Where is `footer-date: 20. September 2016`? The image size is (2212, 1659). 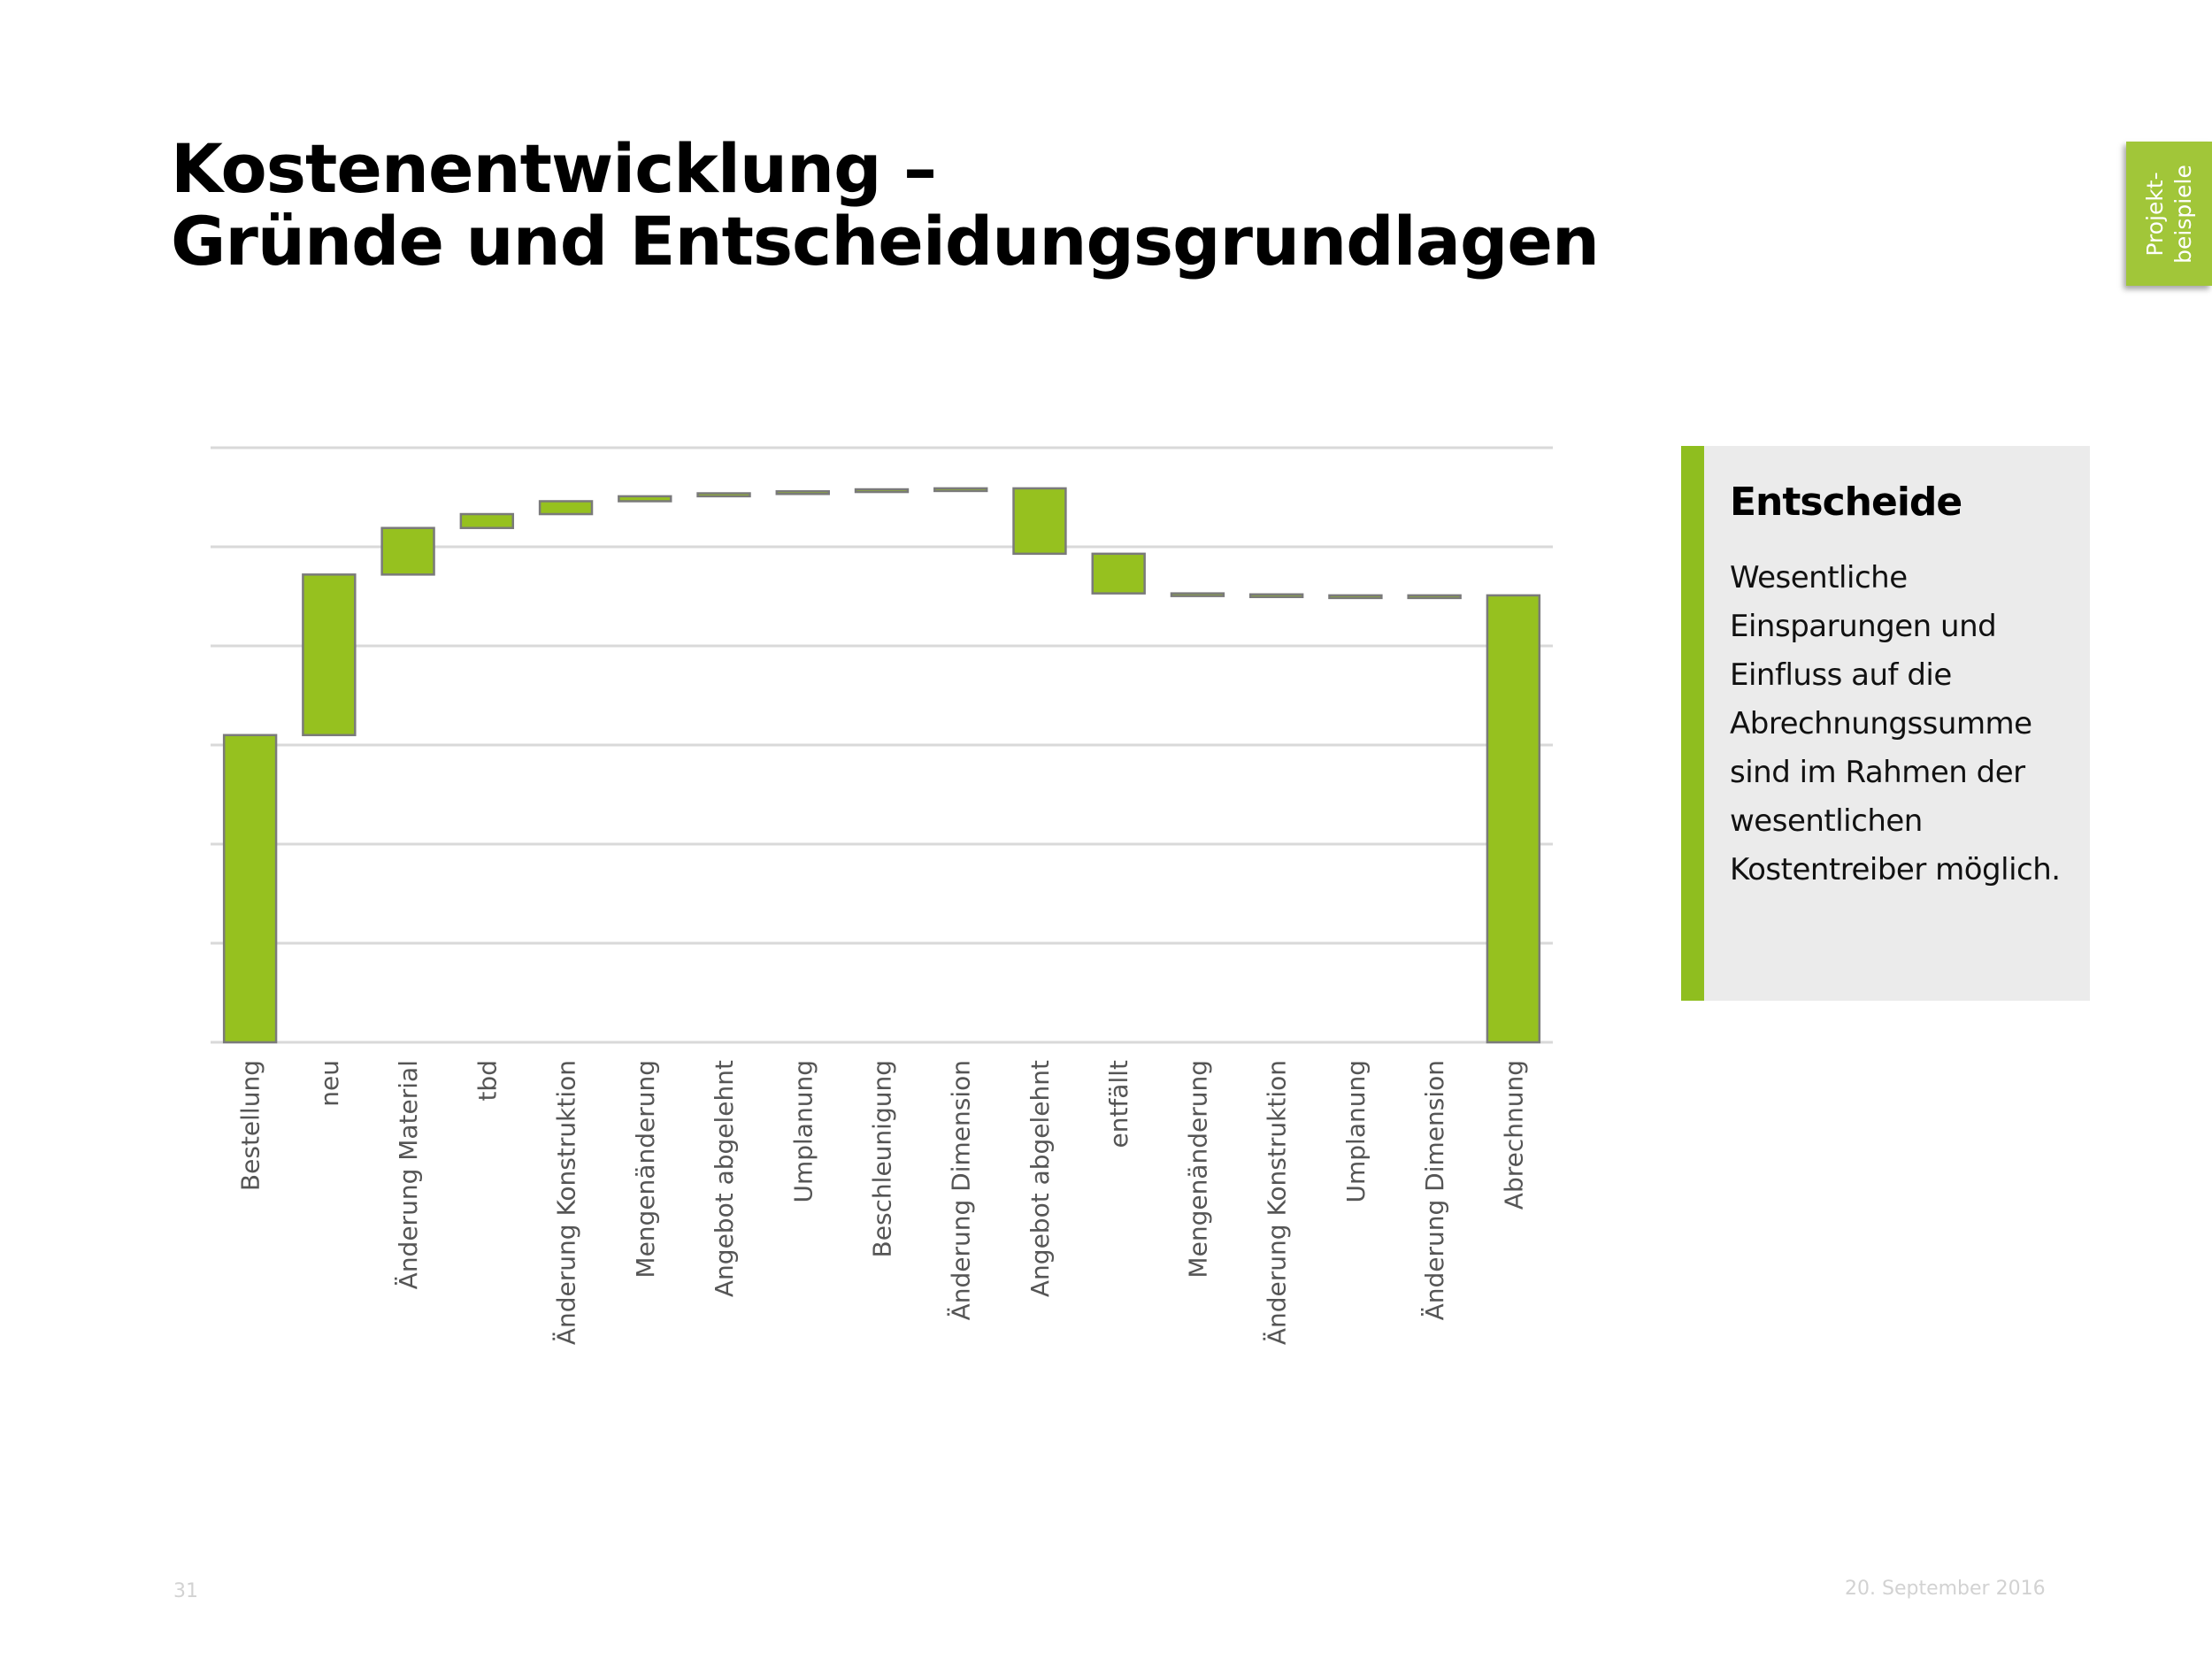 footer-date: 20. September 2016 is located at coordinates (1946, 1589).